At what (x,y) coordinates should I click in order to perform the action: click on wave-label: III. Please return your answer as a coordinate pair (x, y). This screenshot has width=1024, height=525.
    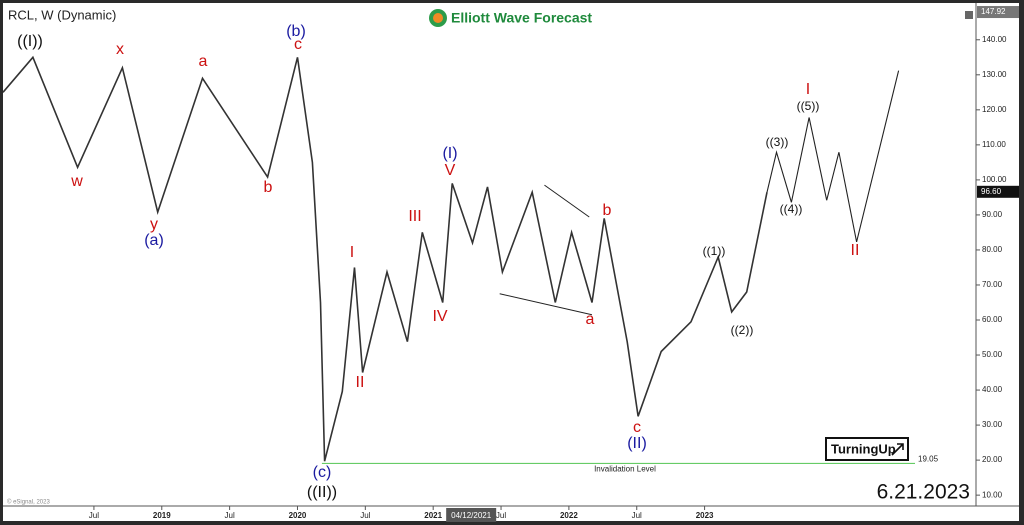
    Looking at the image, I should click on (414, 216).